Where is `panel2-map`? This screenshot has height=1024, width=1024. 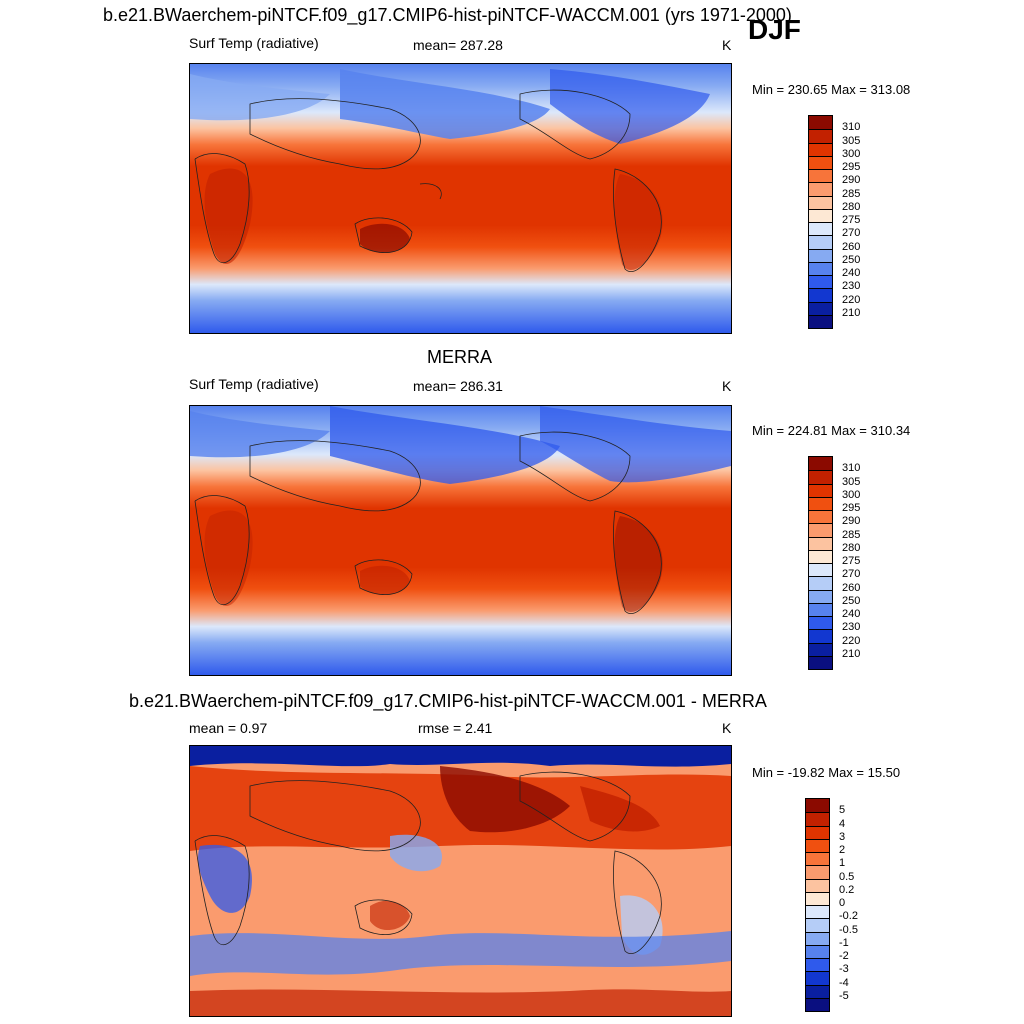
panel2-map is located at coordinates (460, 540).